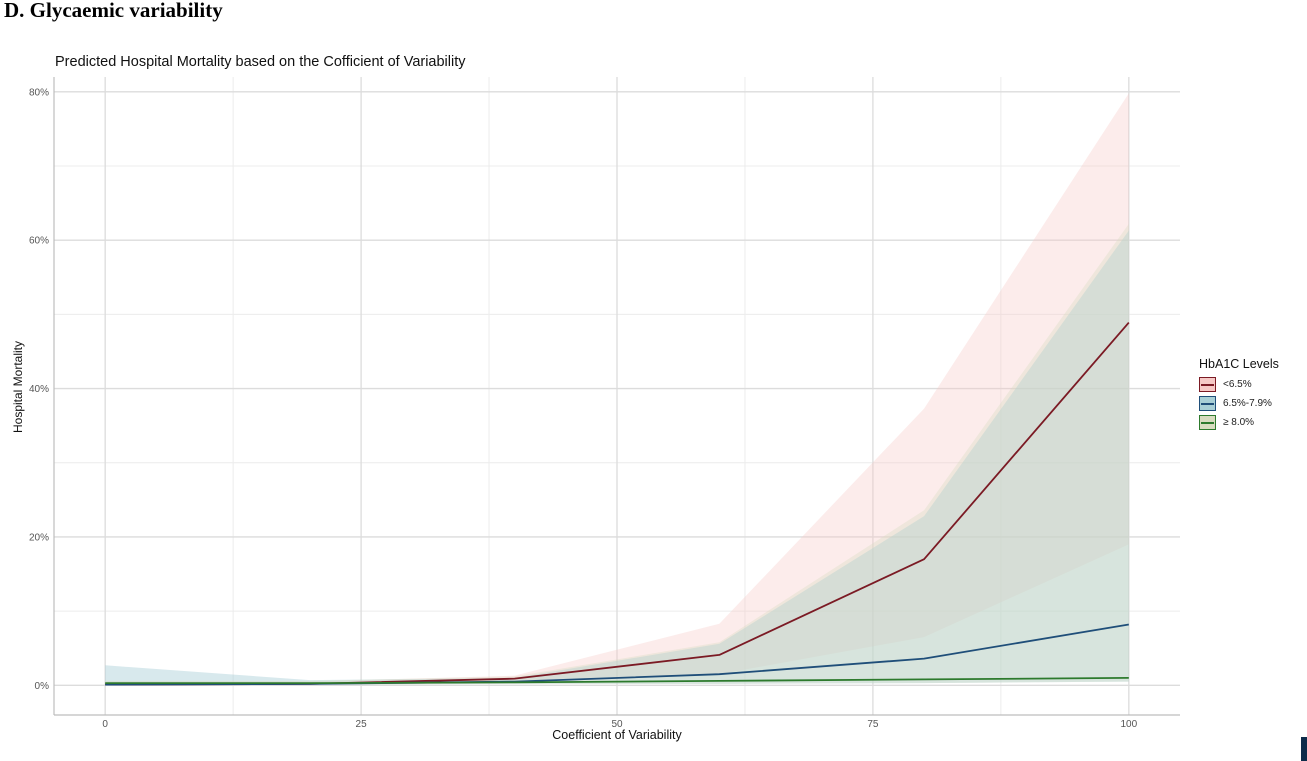 The image size is (1307, 761). What do you see at coordinates (39, 389) in the screenshot?
I see `y-tick-label: 40%` at bounding box center [39, 389].